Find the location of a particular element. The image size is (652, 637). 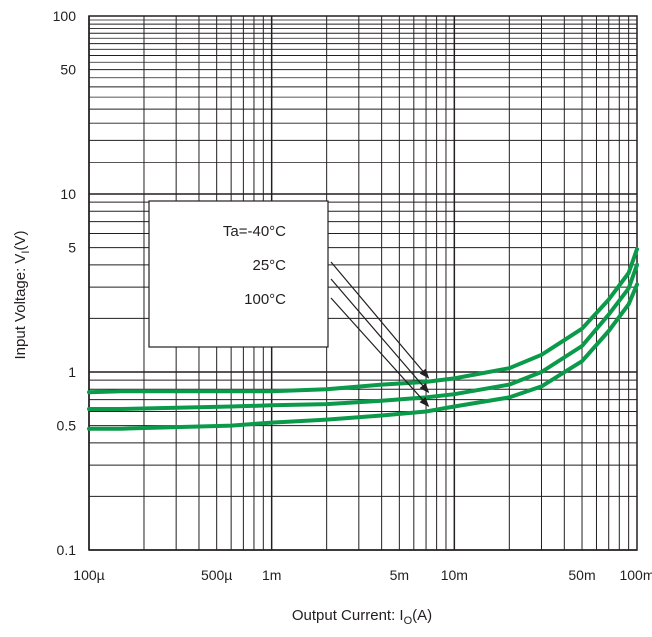

y-tick-label: 0.1 is located at coordinates (67, 550).